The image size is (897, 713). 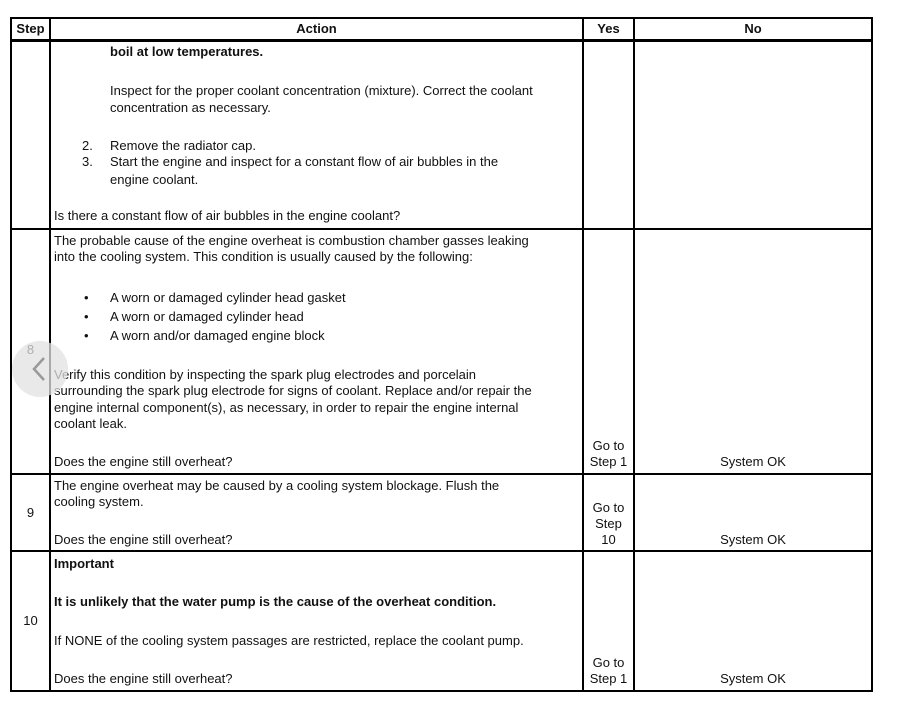 I want to click on action-text: boil at low temperatures., so click(x=187, y=51).